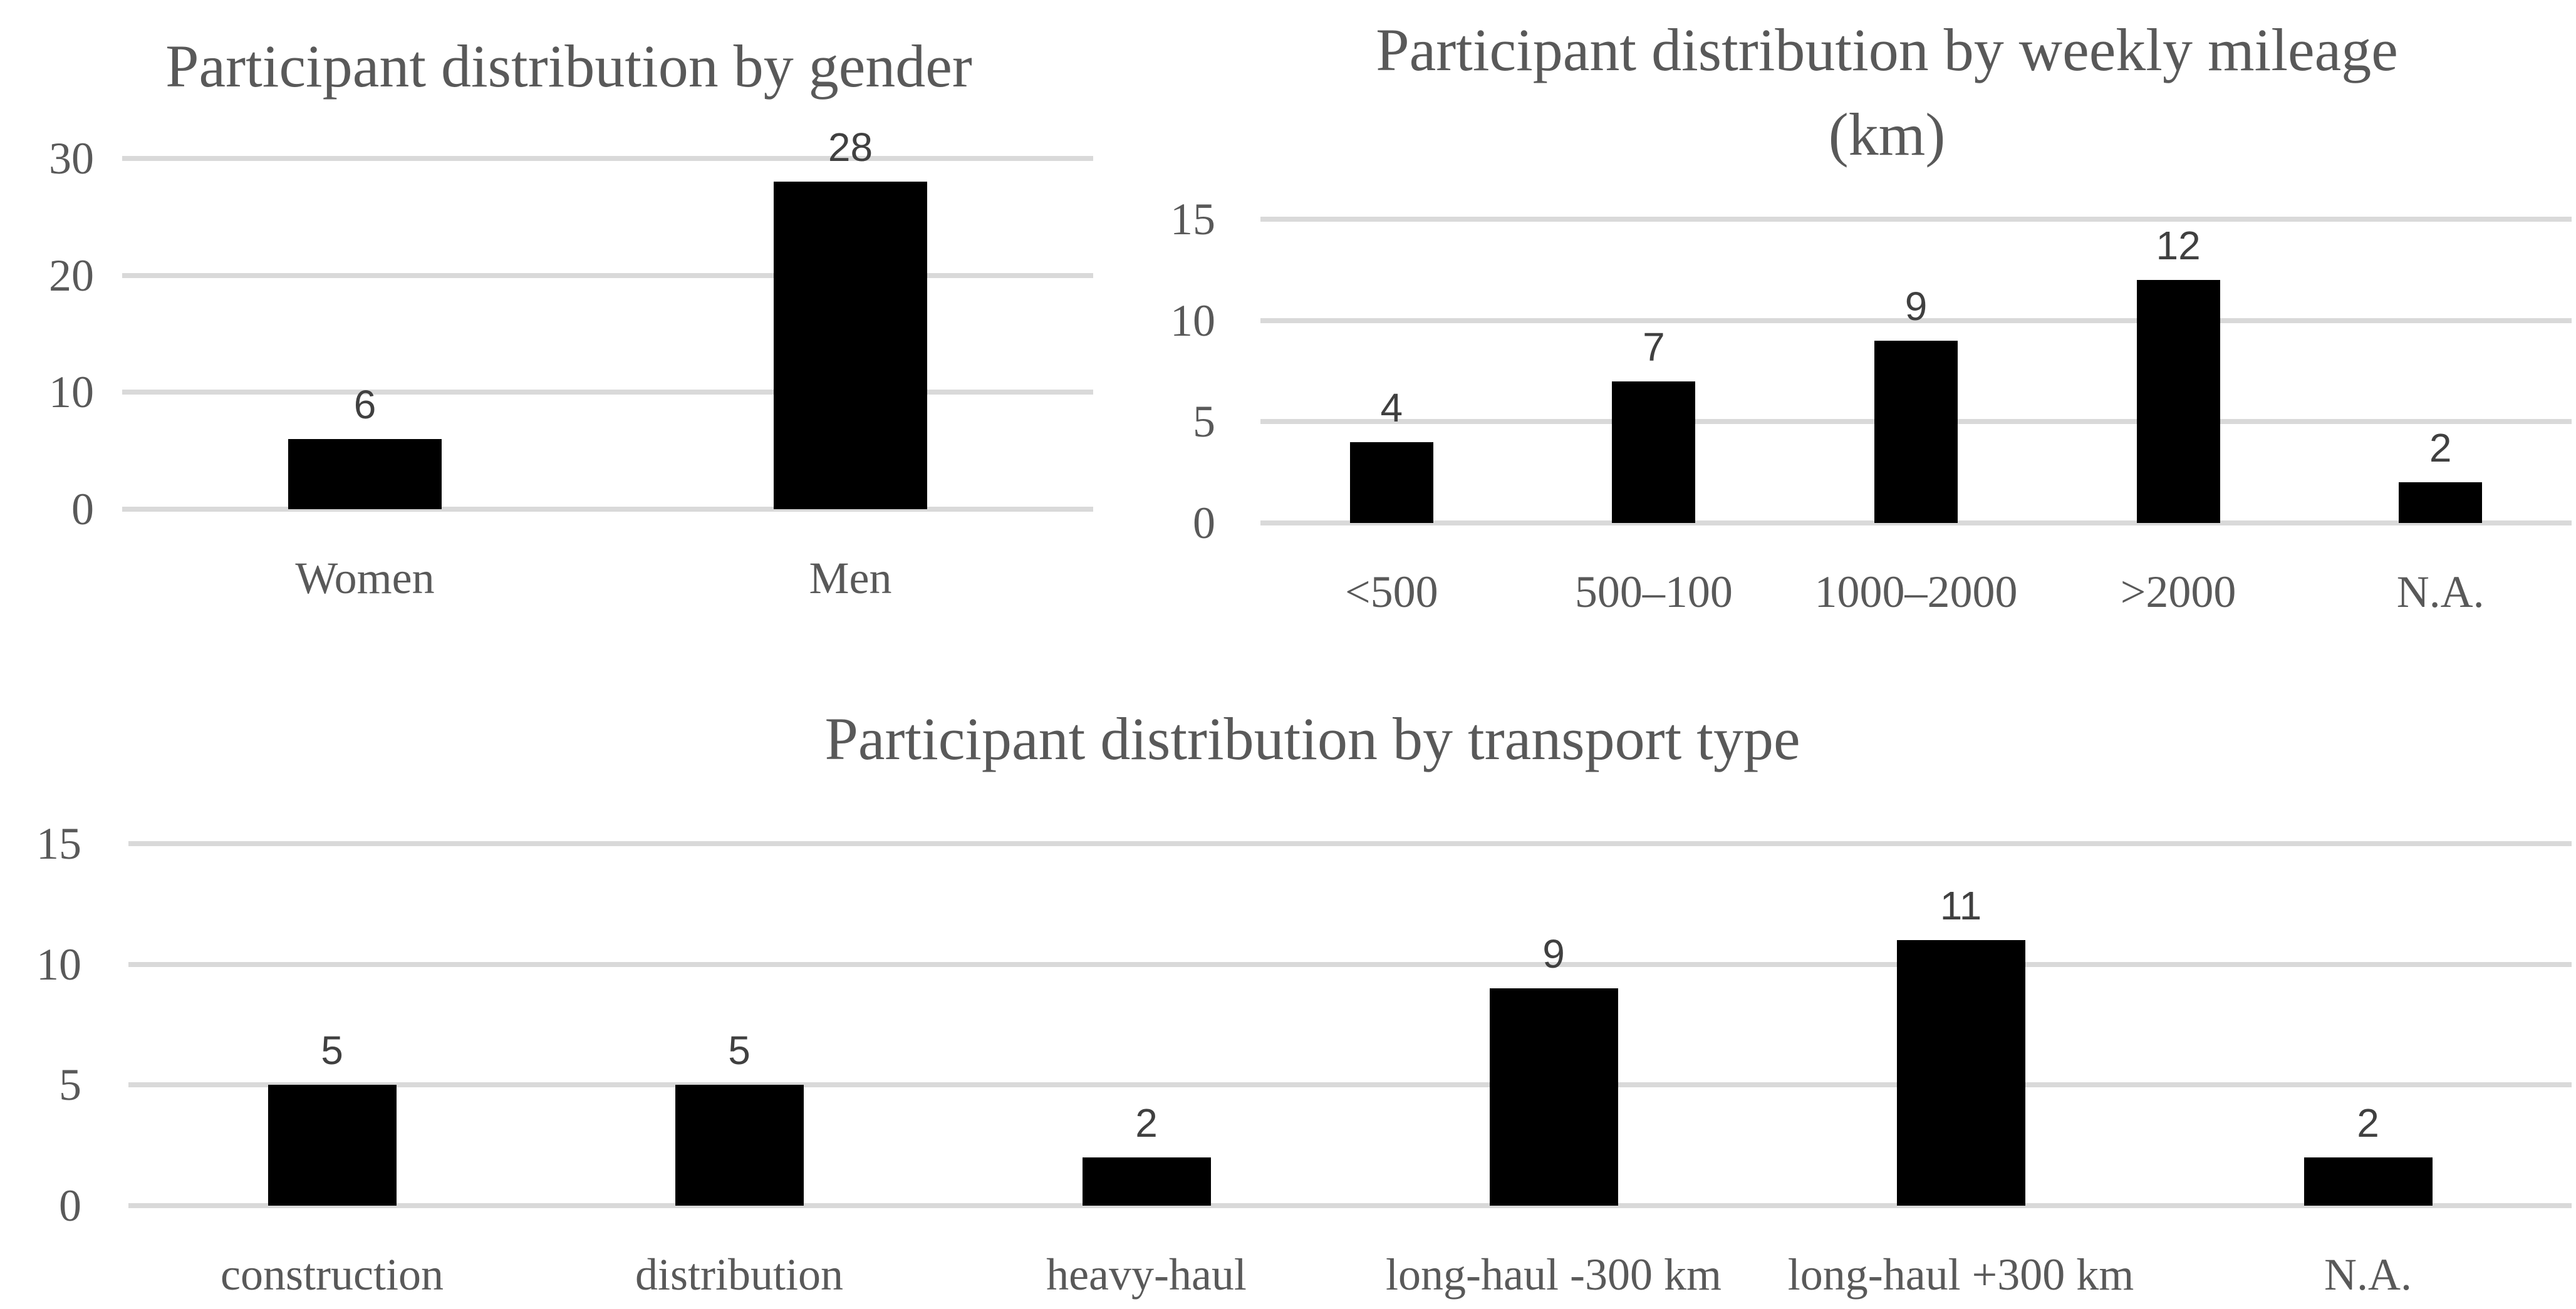 The height and width of the screenshot is (1309, 2576). Describe the element at coordinates (1653, 592) in the screenshot. I see `x-tick-label-500-100: 500–100` at that location.